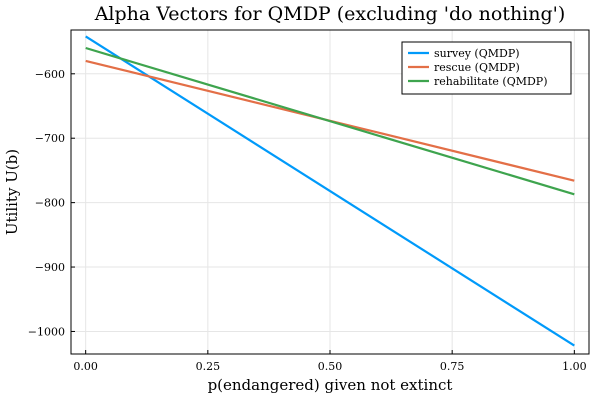  I want to click on y-tick-label: −800, so click(50, 203).